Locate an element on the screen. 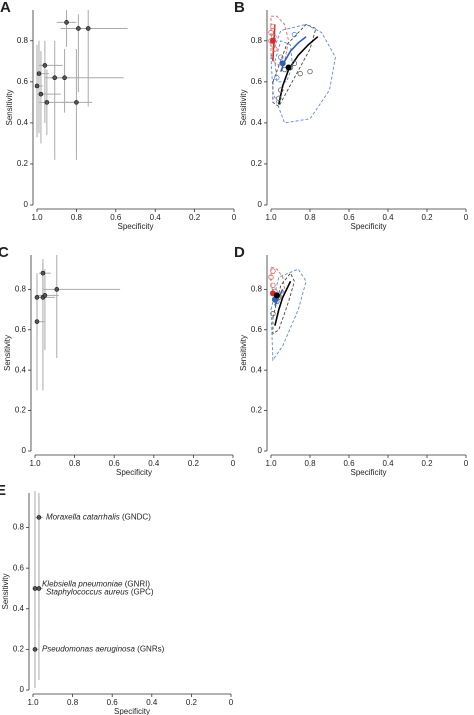  point-label: Klebsiella pneumoniae (GNRI) is located at coordinates (96, 584).